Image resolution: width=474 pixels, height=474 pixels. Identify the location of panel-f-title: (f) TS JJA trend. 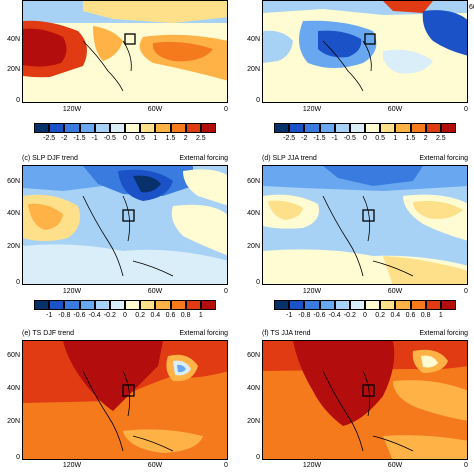
(286, 333).